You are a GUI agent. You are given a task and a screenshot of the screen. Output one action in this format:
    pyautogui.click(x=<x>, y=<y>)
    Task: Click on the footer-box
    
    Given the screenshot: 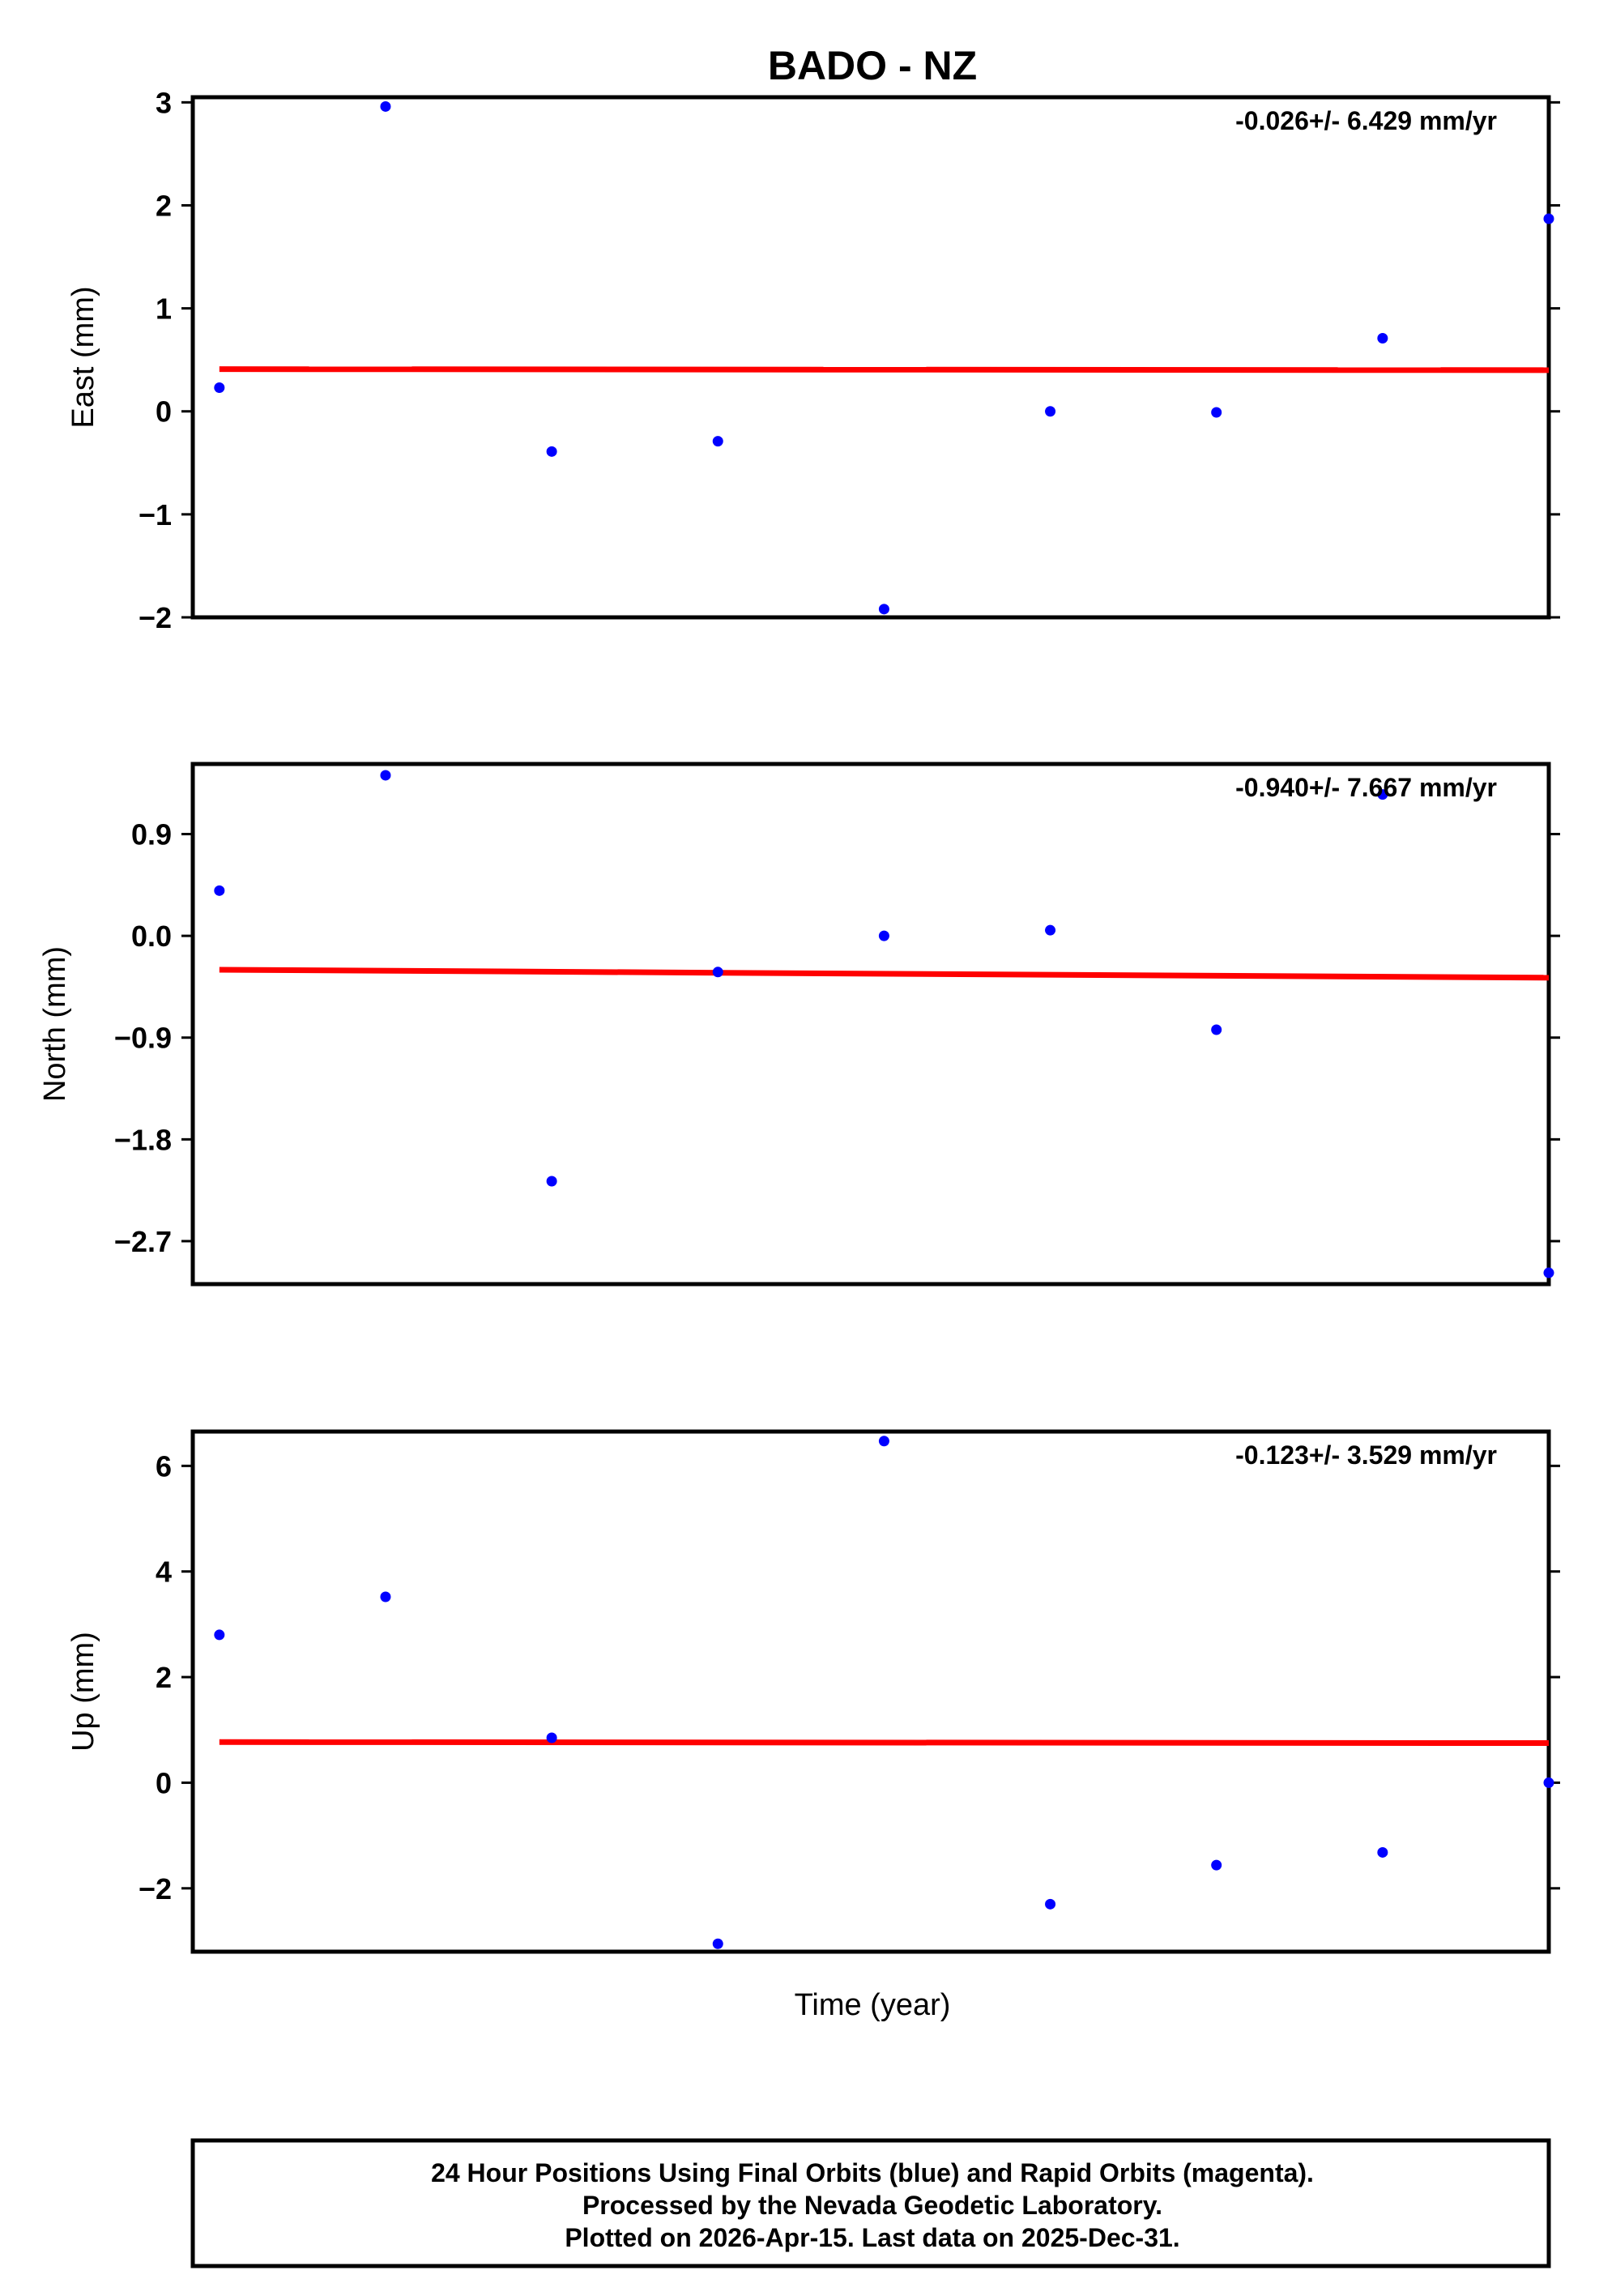 What is the action you would take?
    pyautogui.click(x=870, y=2203)
    